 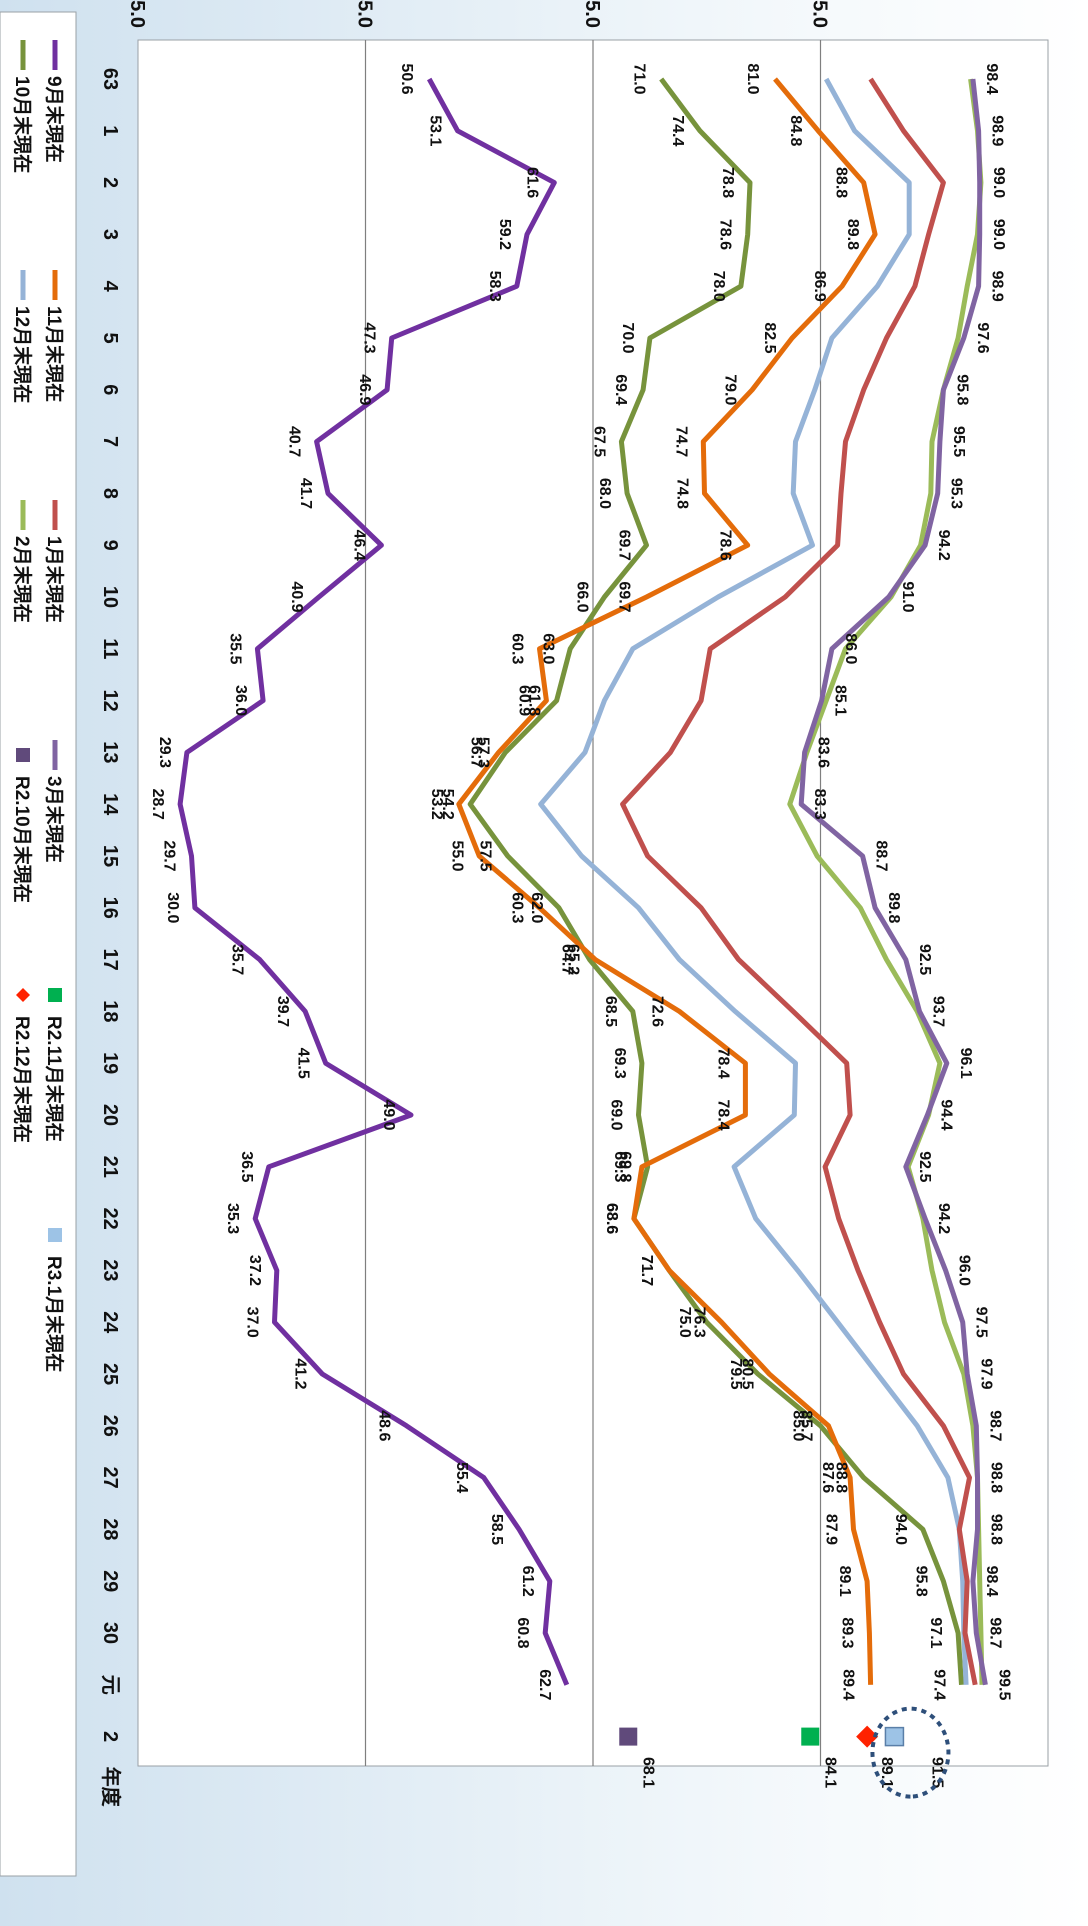 I want to click on data-label: 97.4, so click(x=939, y=1684).